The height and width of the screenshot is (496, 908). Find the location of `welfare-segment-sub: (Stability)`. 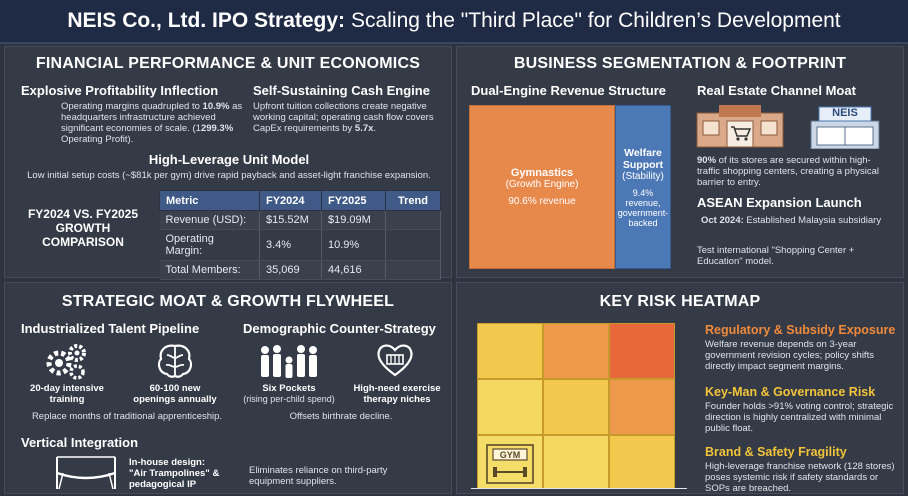

welfare-segment-sub: (Stability) is located at coordinates (643, 176).